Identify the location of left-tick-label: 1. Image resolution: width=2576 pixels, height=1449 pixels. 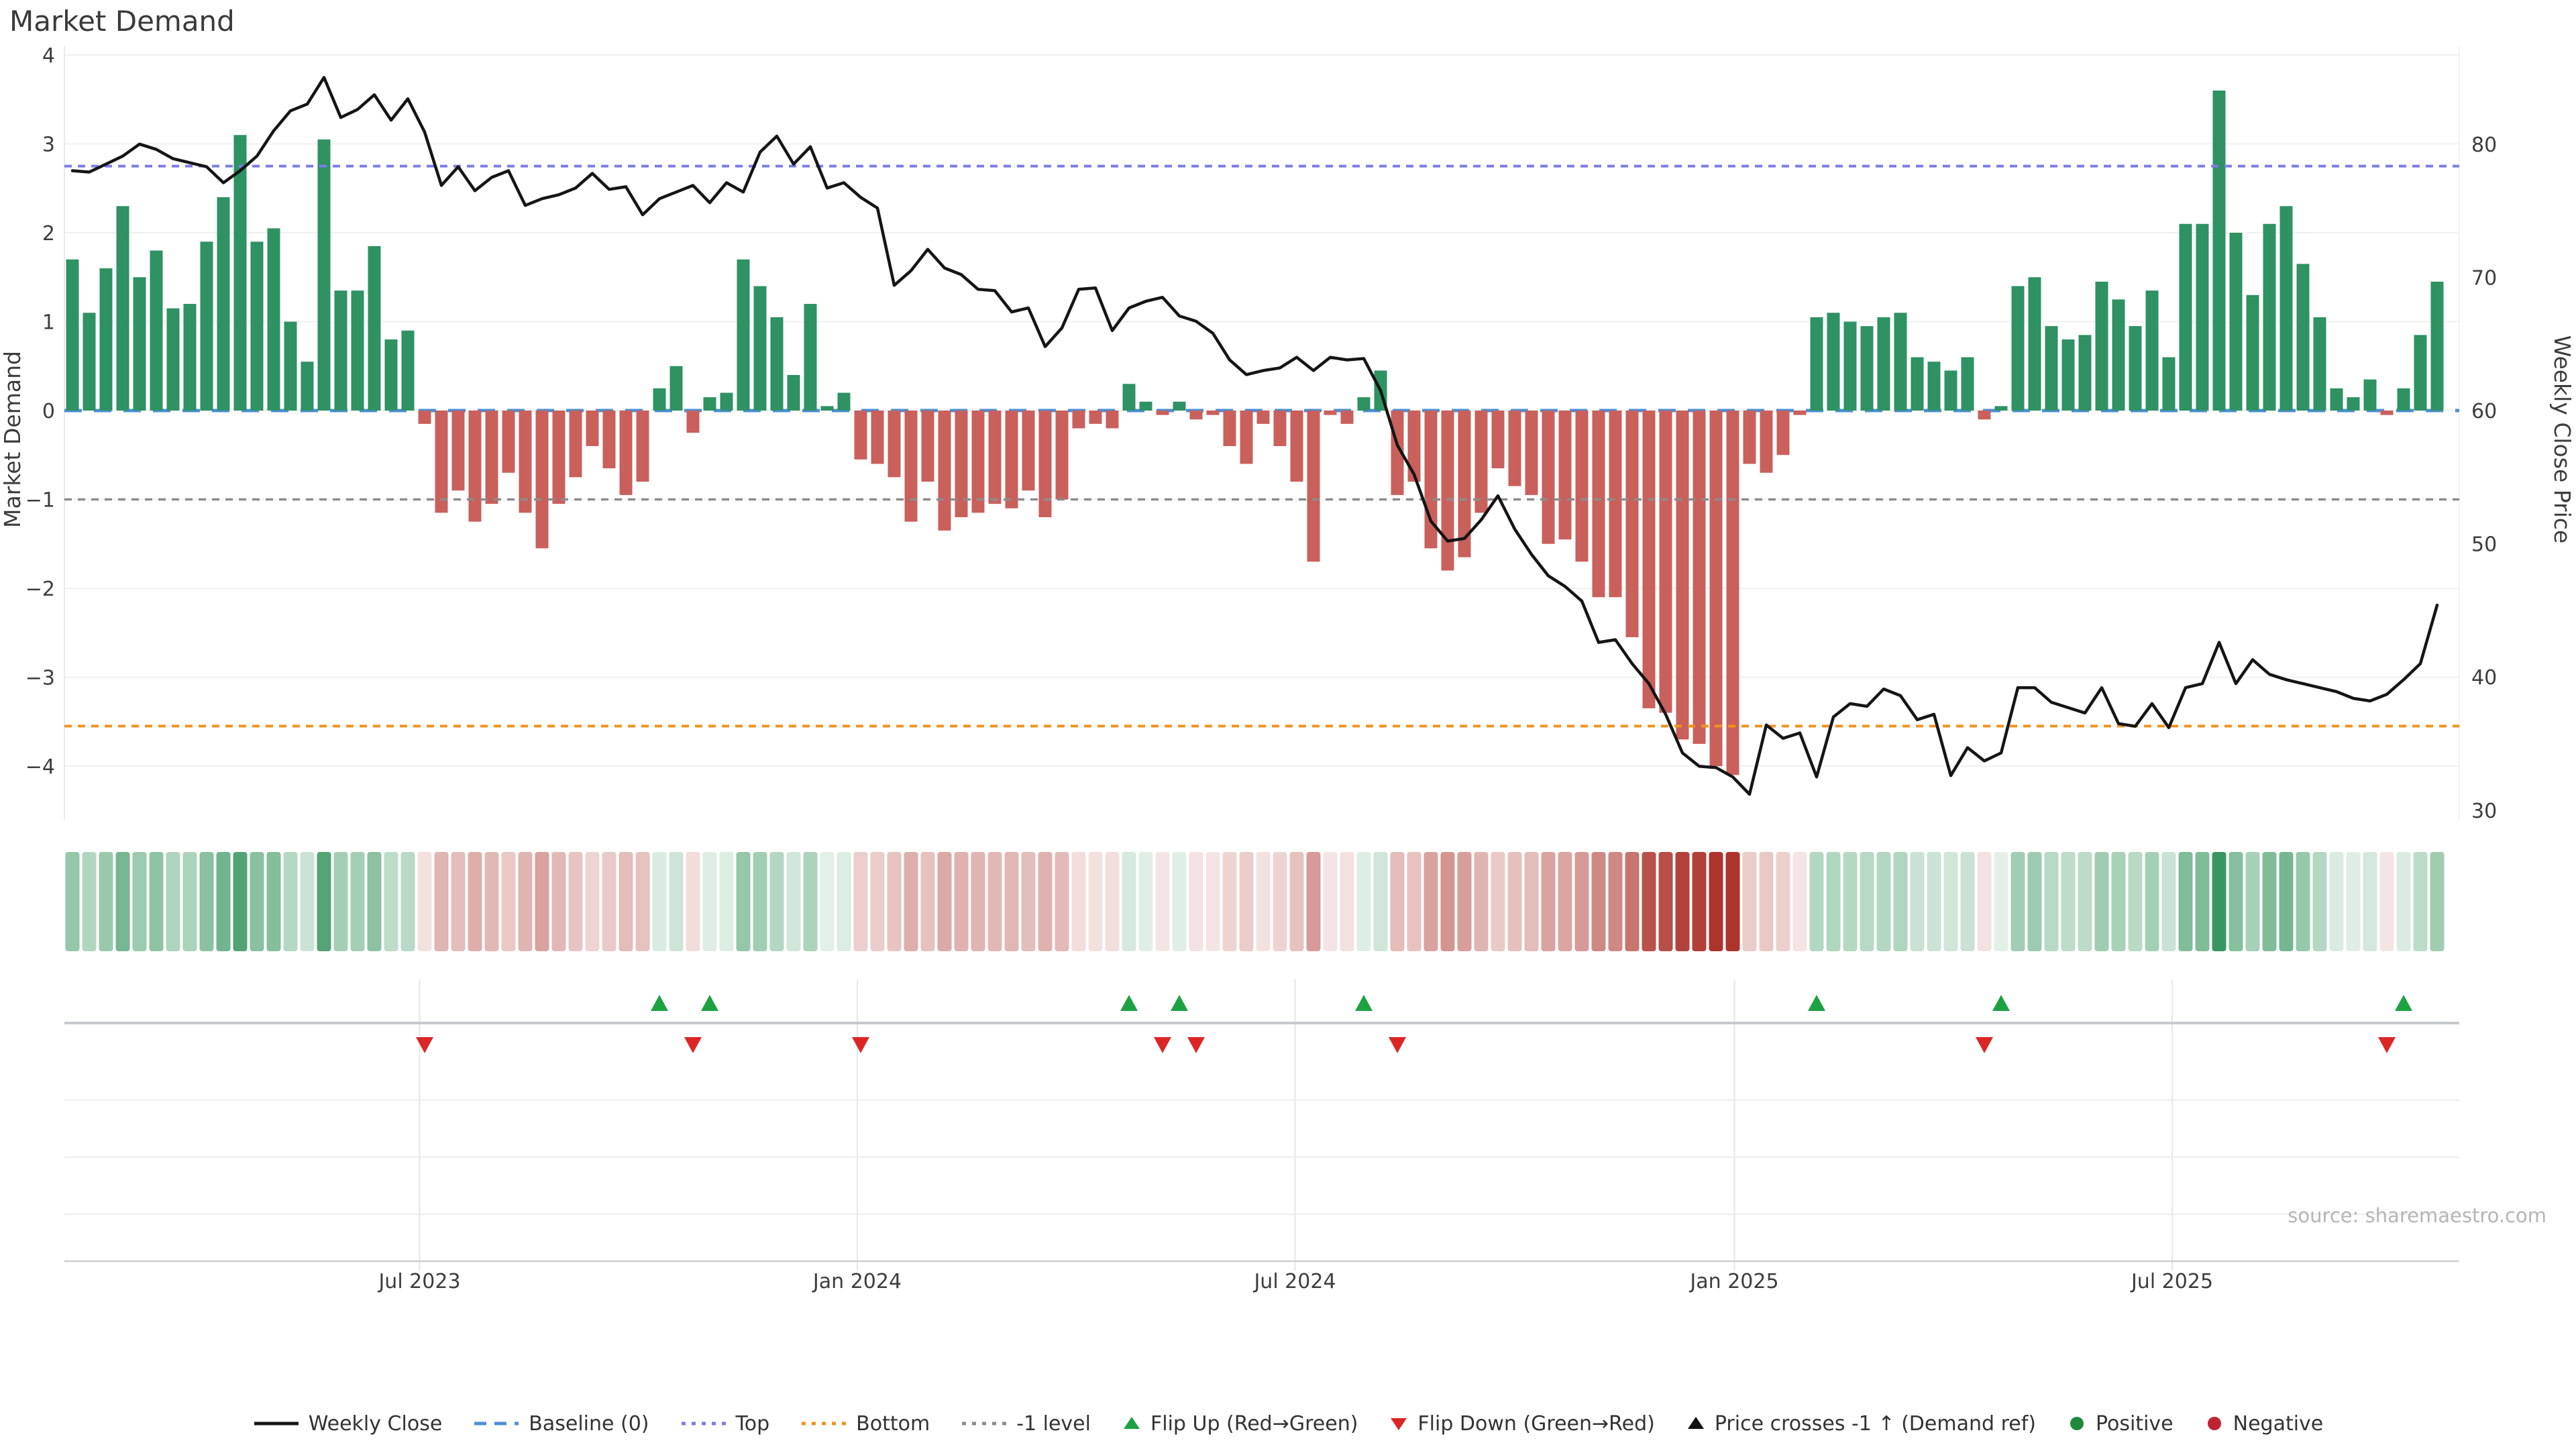
(48, 323).